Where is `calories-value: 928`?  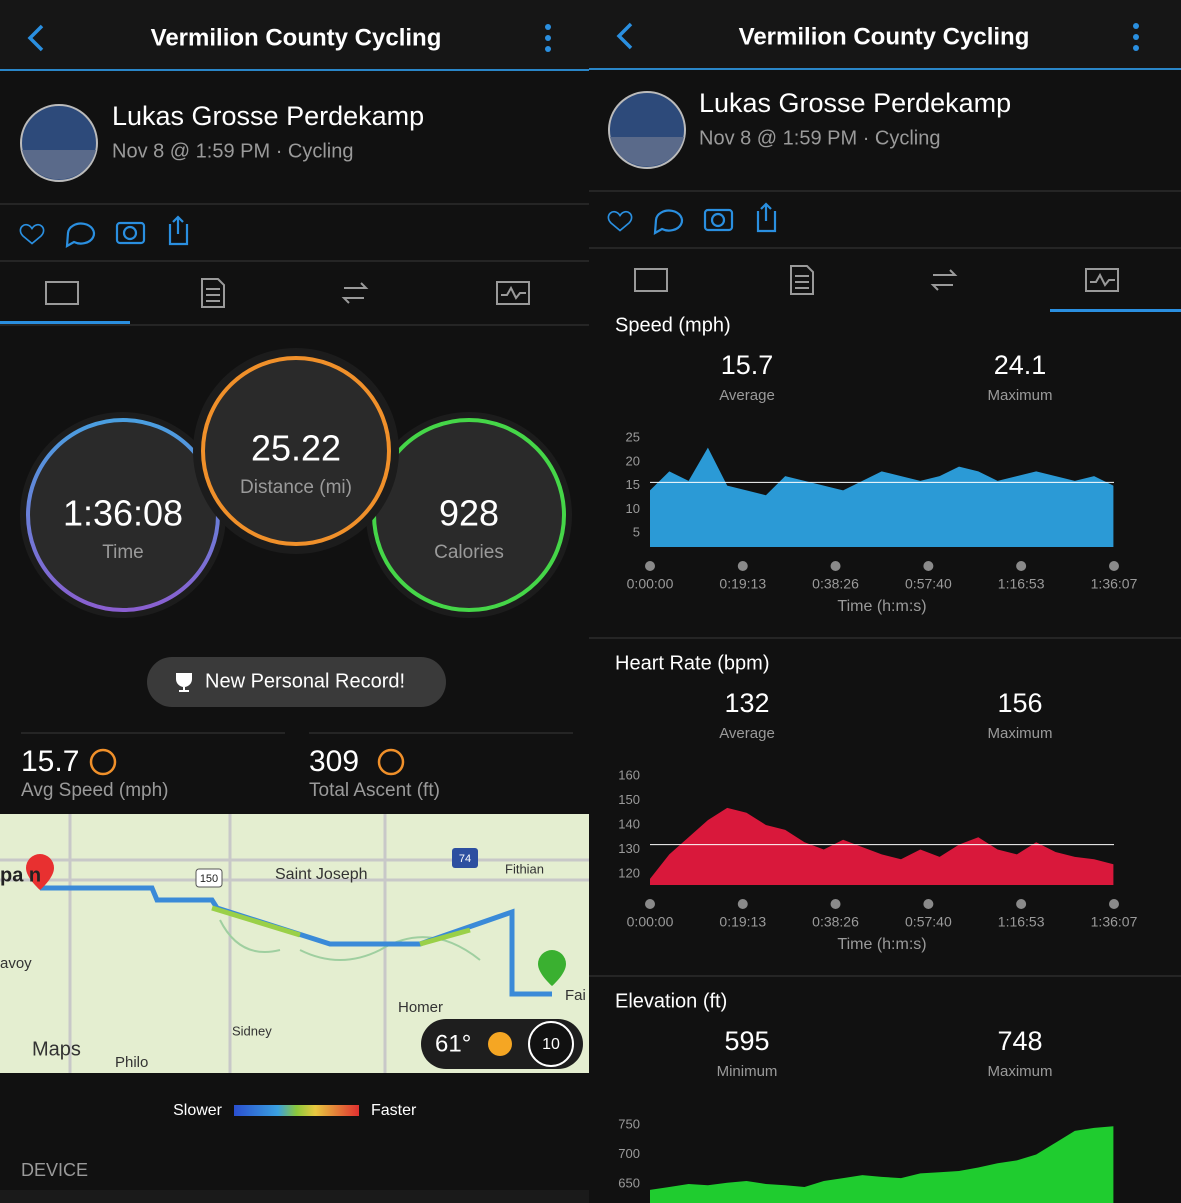
calories-value: 928 is located at coordinates (469, 513).